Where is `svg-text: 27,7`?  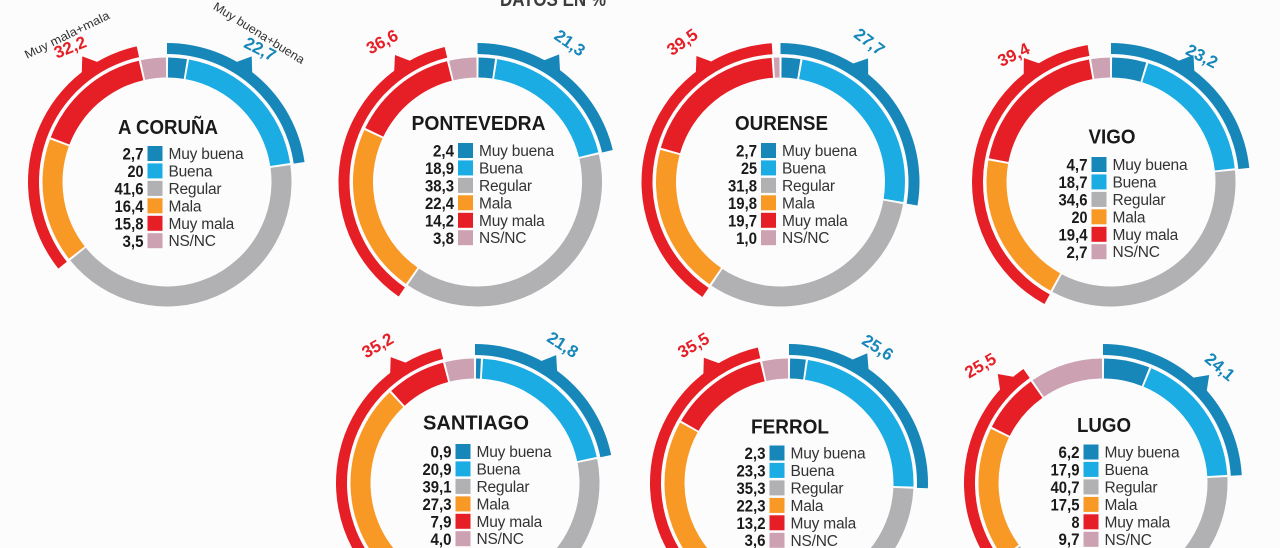 svg-text: 27,7 is located at coordinates (869, 41).